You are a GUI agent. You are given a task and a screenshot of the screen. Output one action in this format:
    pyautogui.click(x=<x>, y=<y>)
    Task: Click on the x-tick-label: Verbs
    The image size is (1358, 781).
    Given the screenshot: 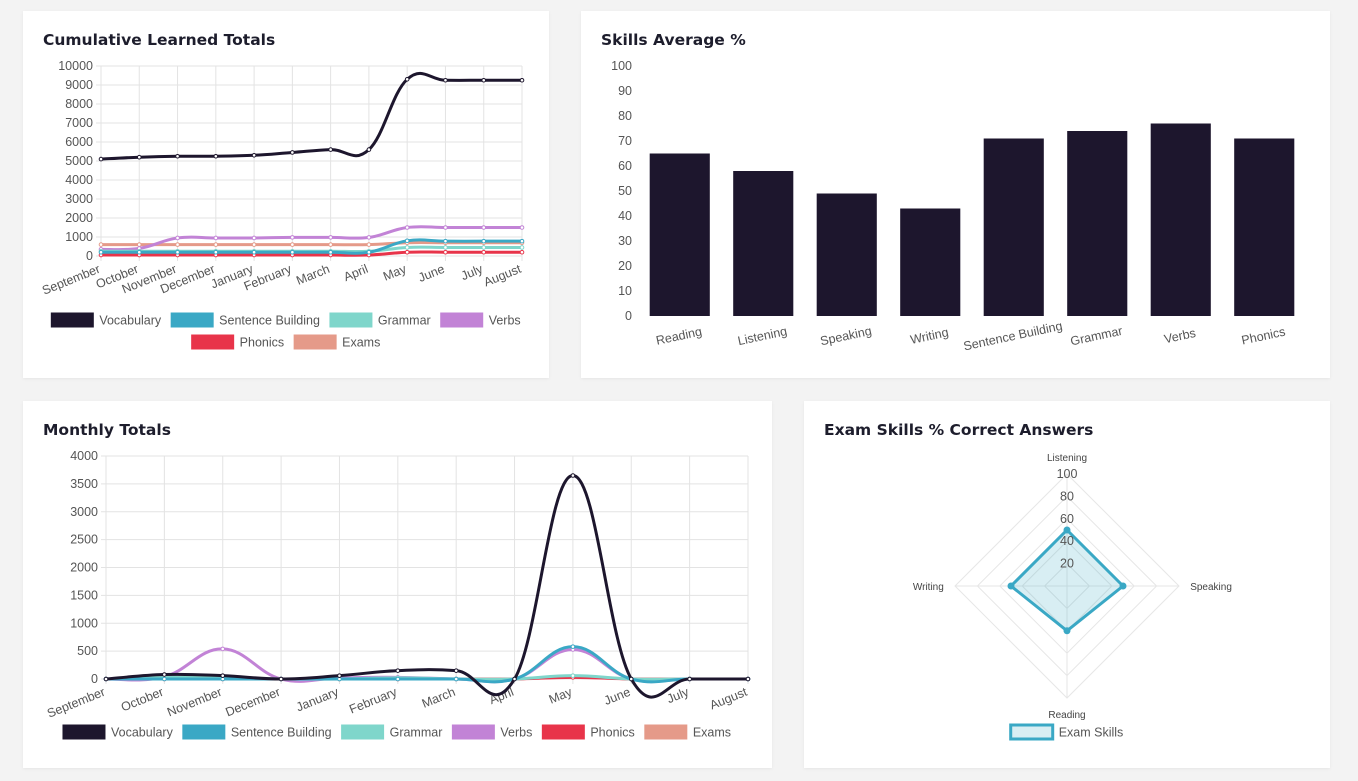 What is the action you would take?
    pyautogui.click(x=1180, y=336)
    